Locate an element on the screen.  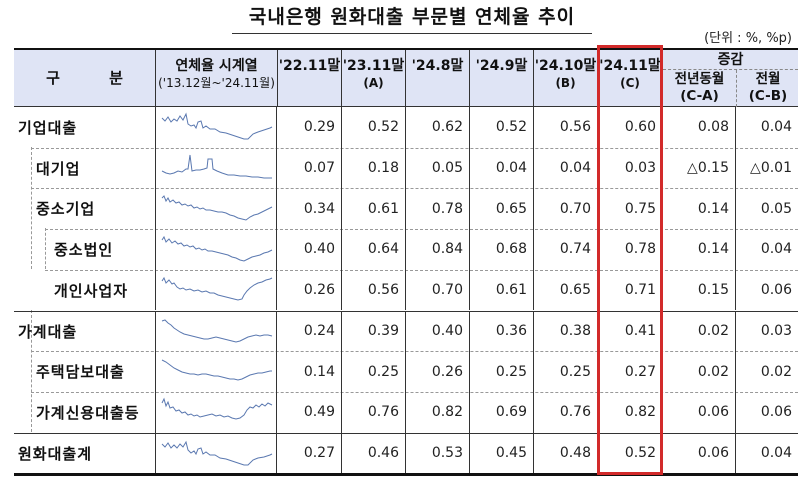
cell-value: 0.78 is located at coordinates (629, 249).